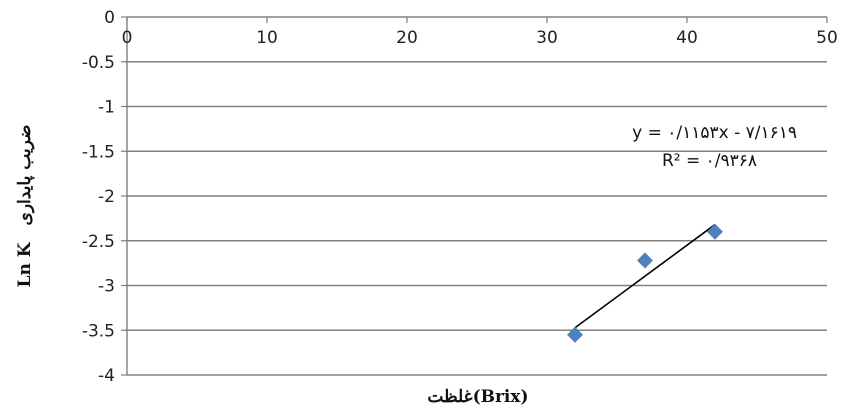 The height and width of the screenshot is (410, 845). Describe the element at coordinates (98, 242) in the screenshot. I see `y-tick-label: -2.5` at that location.